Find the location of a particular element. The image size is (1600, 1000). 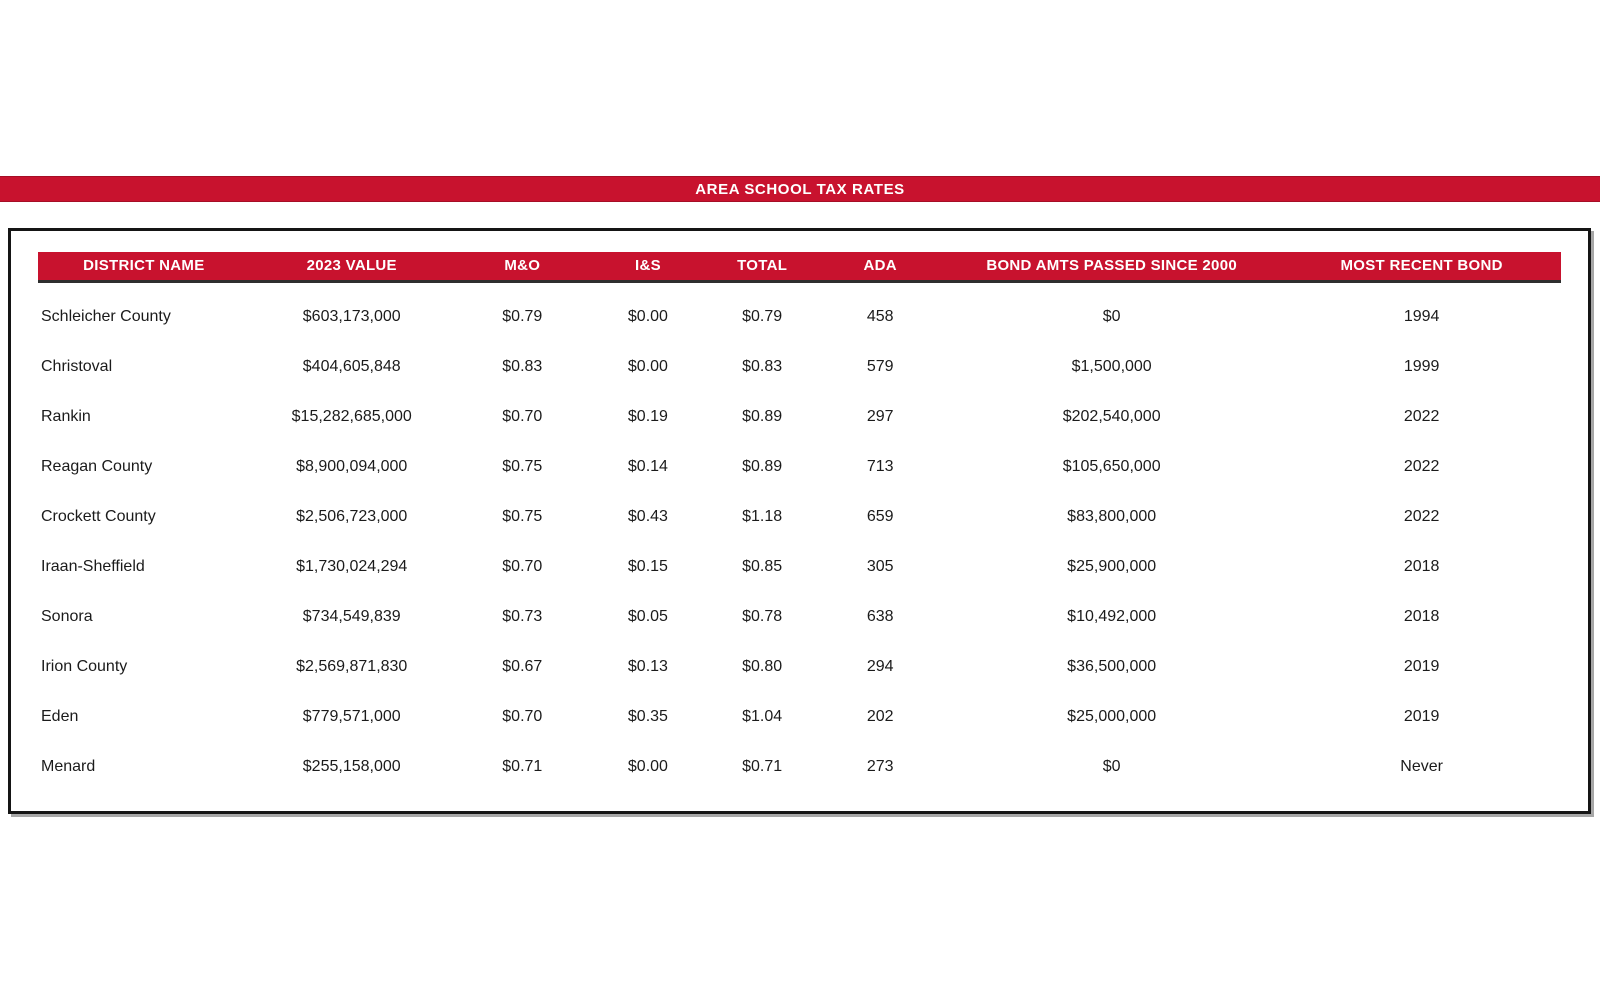

cell-value-2023: $8,900,094,000 is located at coordinates (352, 466).